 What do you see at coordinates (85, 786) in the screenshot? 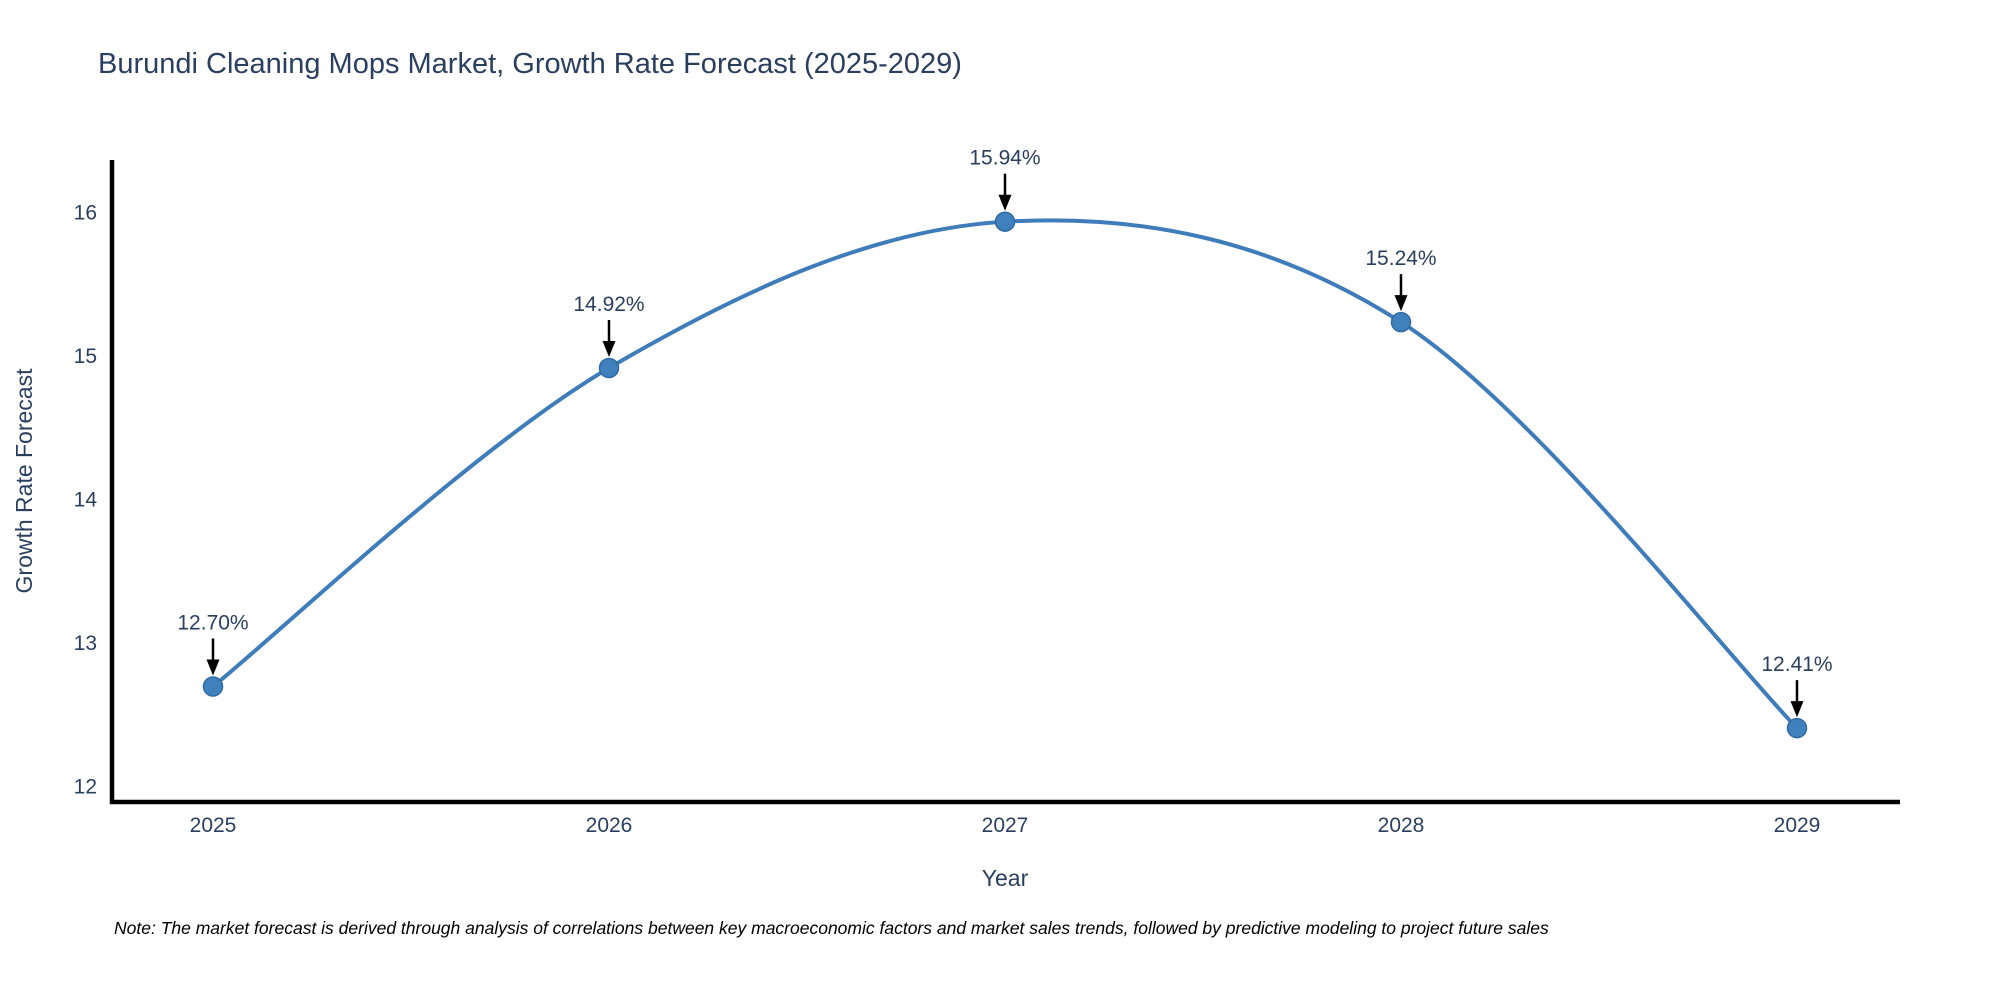
I see `y-axis-tick-label: 12` at bounding box center [85, 786].